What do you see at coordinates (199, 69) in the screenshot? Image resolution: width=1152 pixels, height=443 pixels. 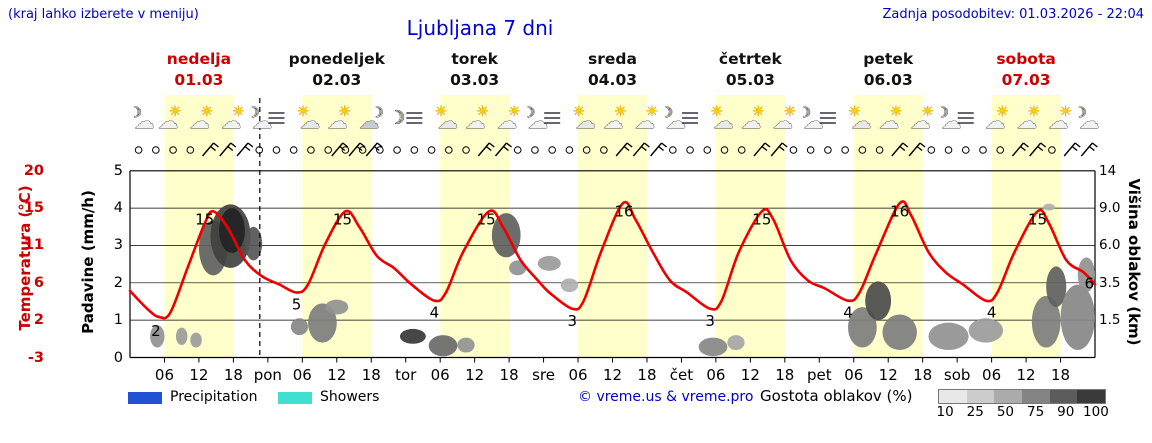 I see `day-header-nedelja: nedelja 01.03` at bounding box center [199, 69].